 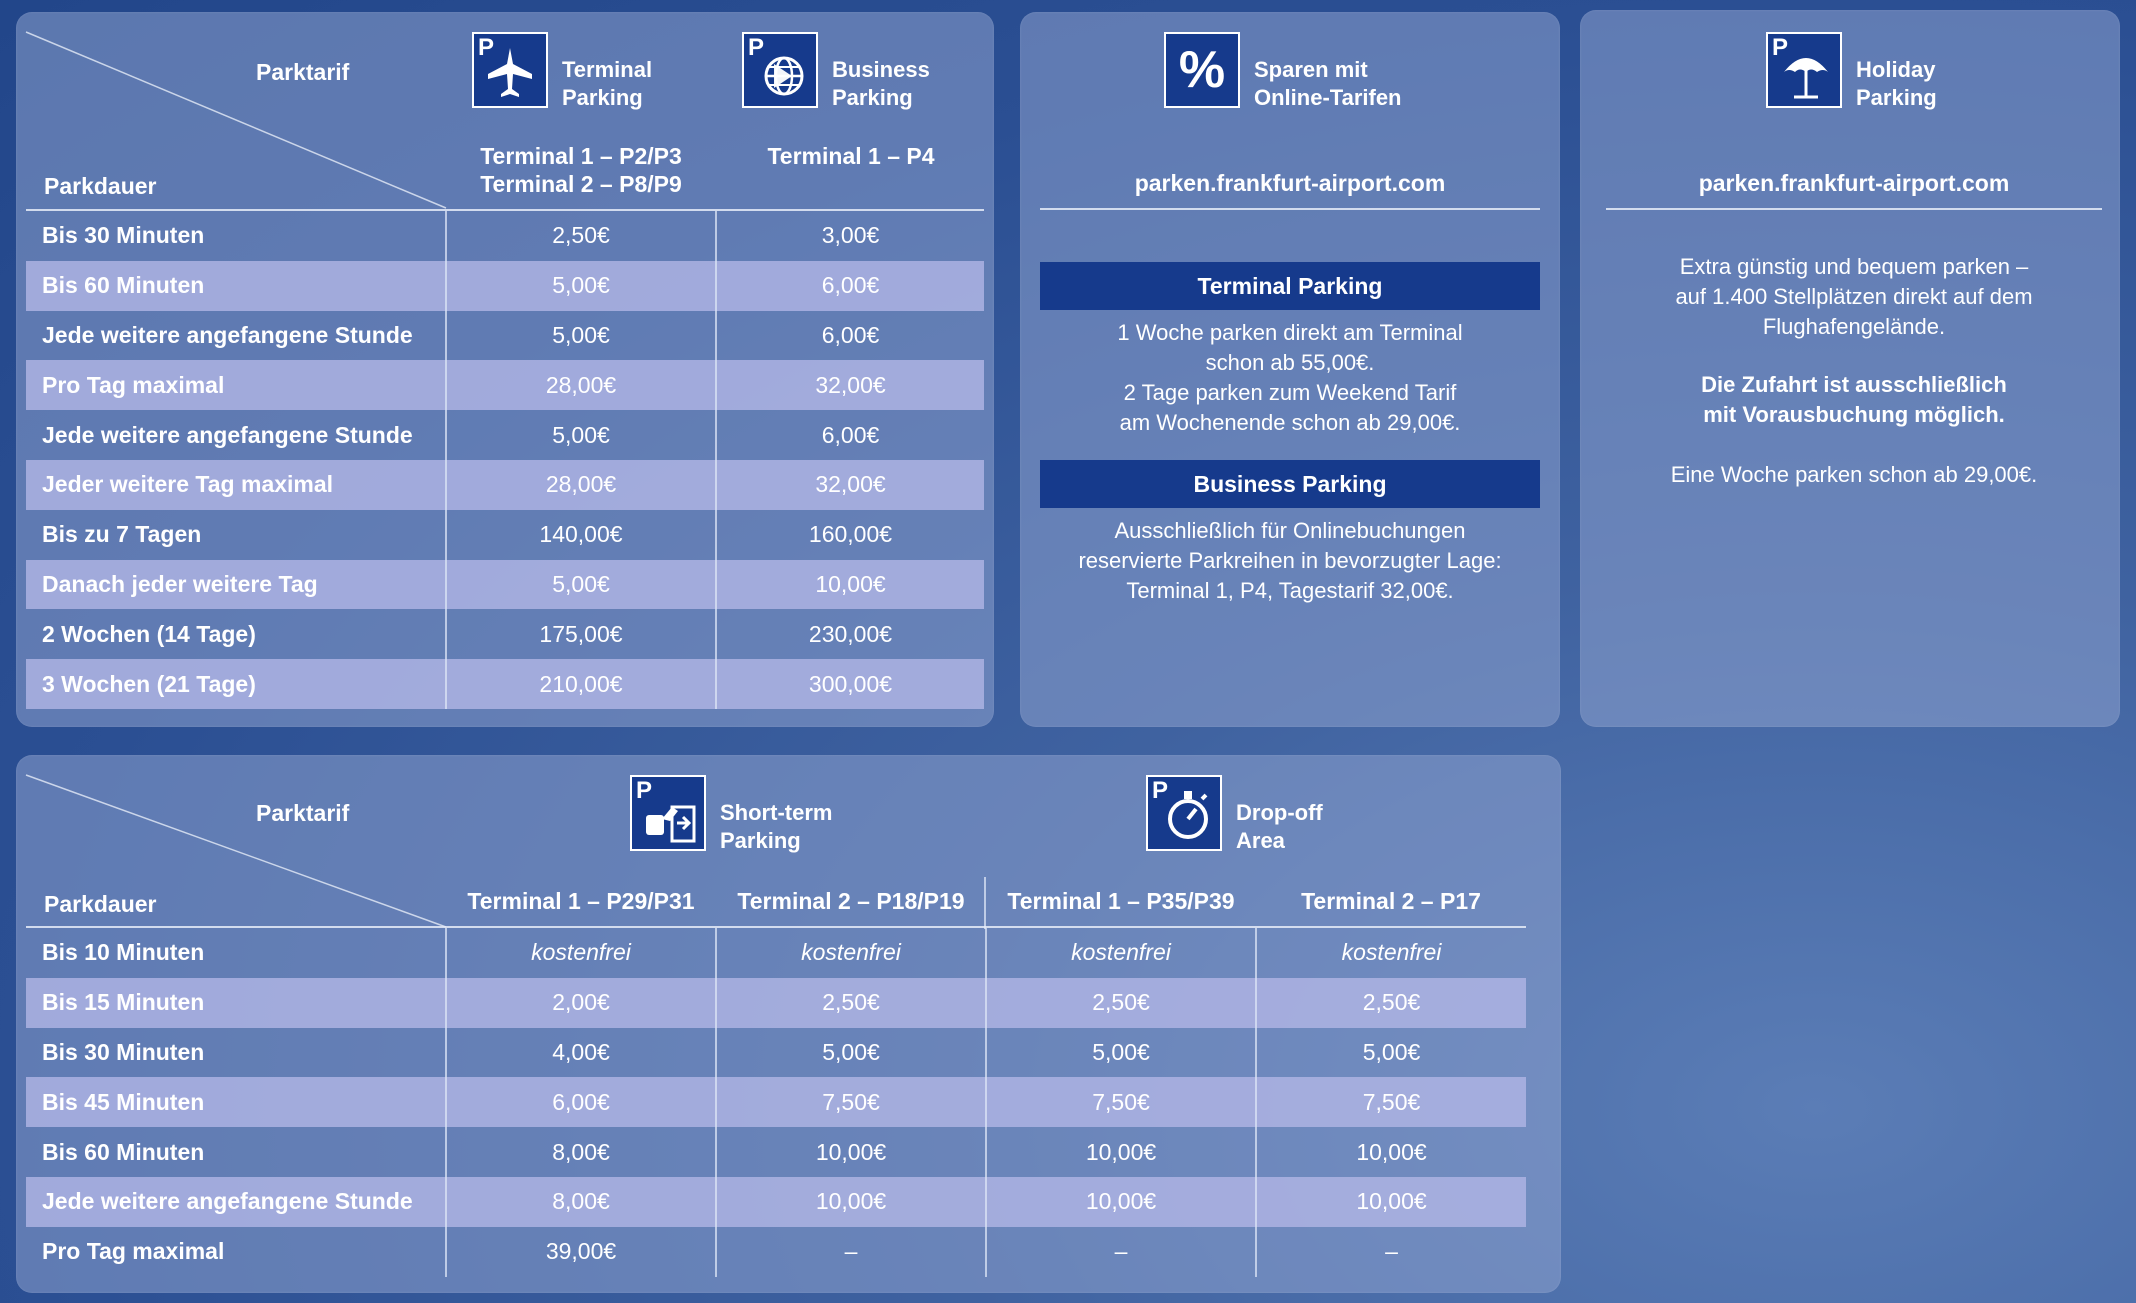 What do you see at coordinates (510, 70) in the screenshot?
I see `terminal-parking-icon-box: P` at bounding box center [510, 70].